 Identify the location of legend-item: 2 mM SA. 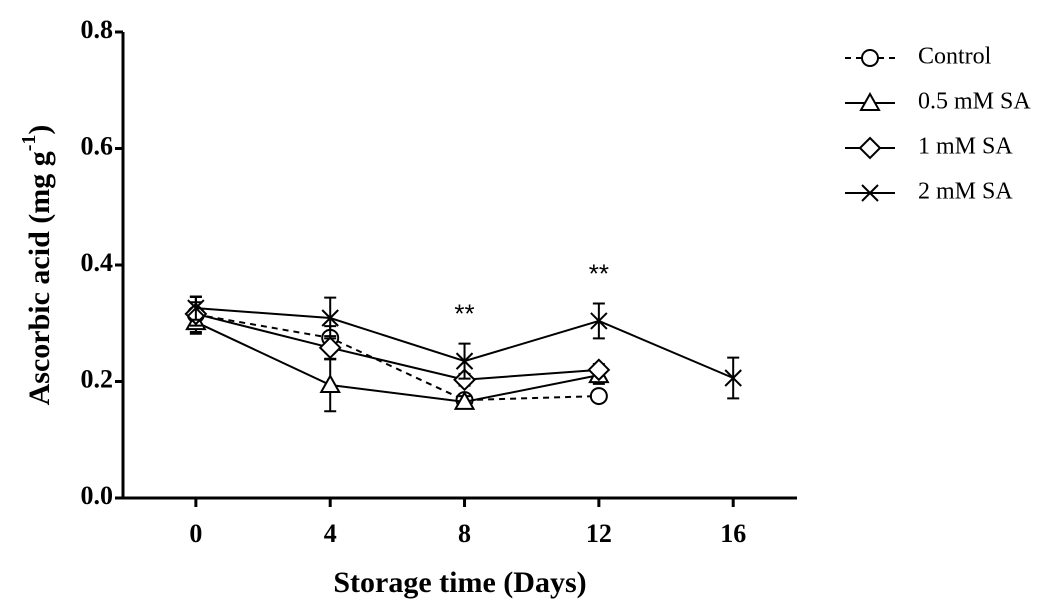
(929, 192).